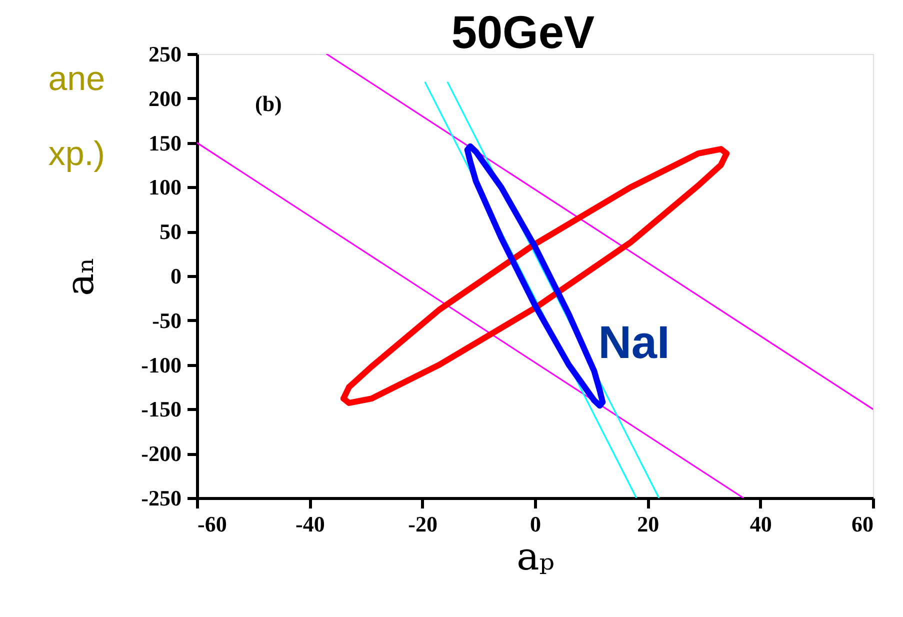  I want to click on y-tick-label: -200, so click(161, 453).